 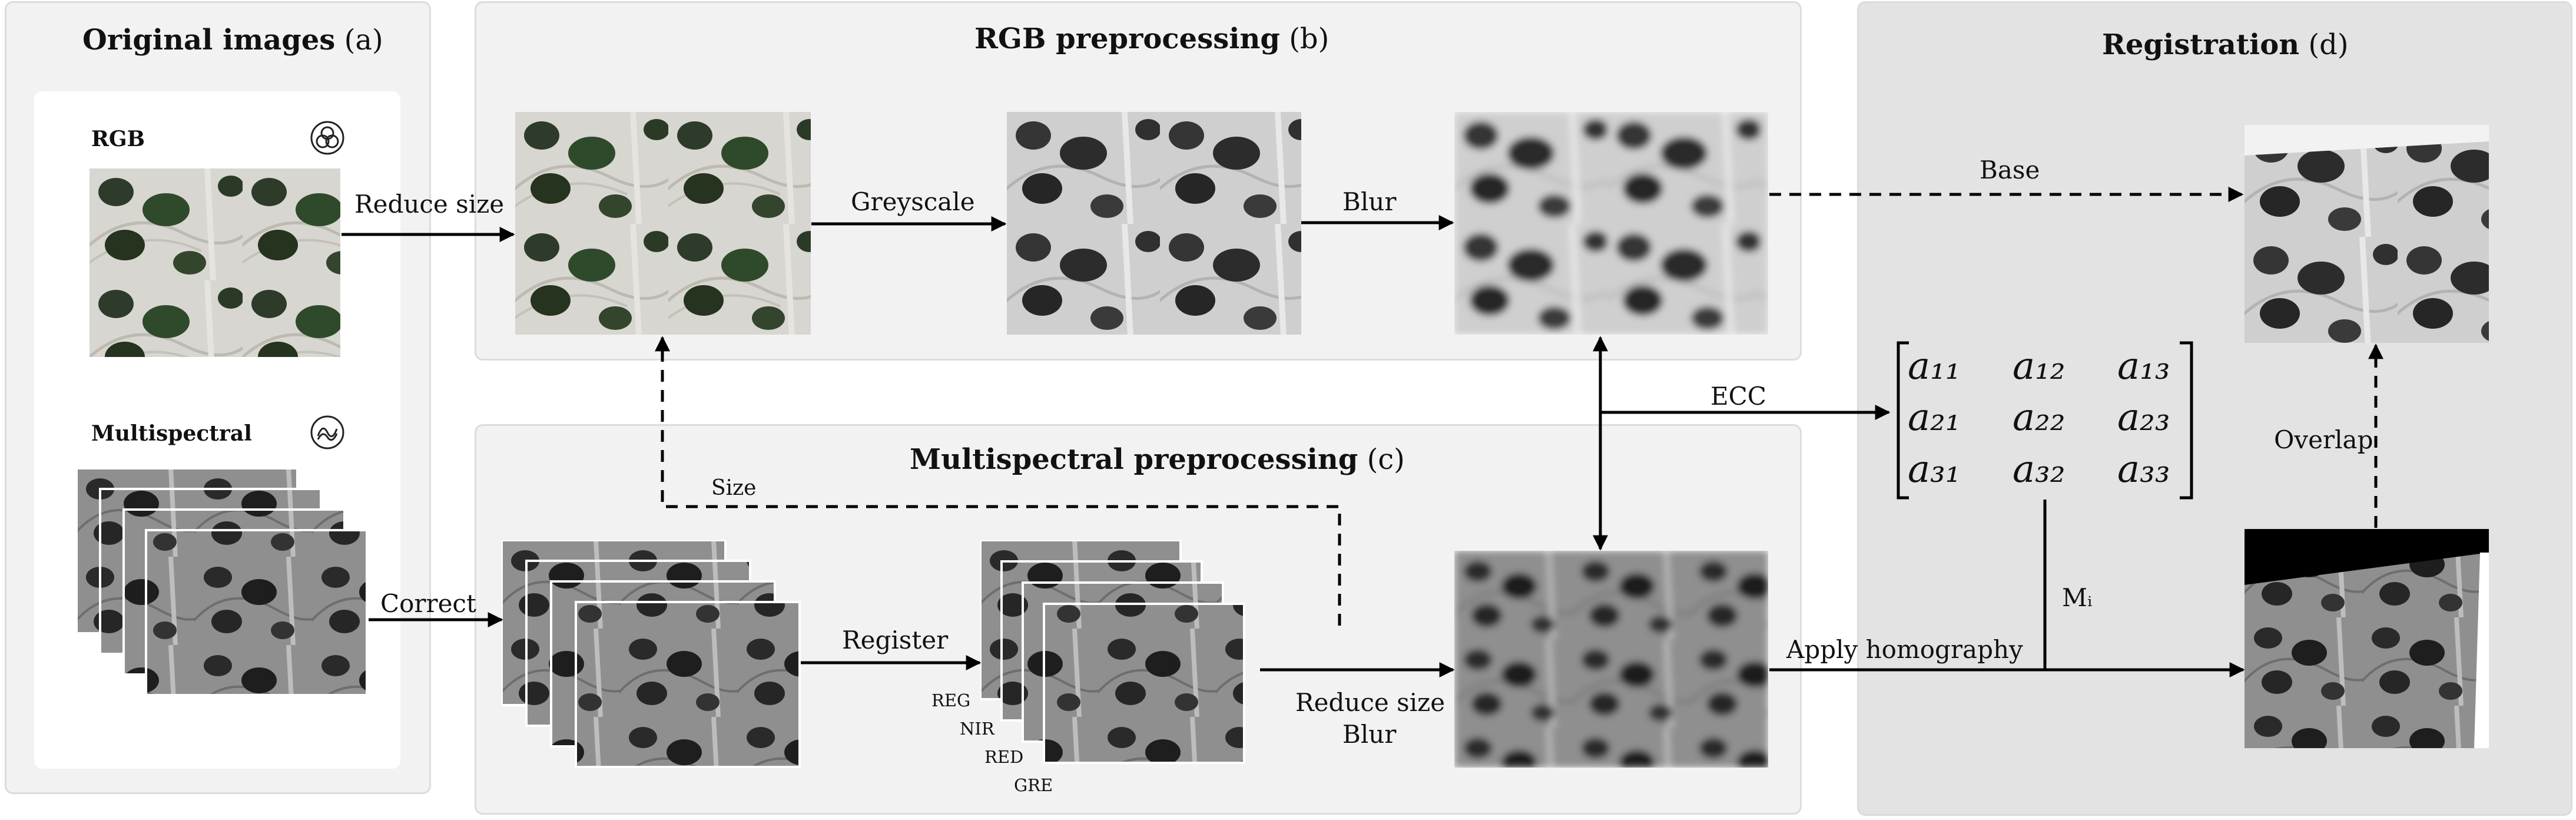 I want to click on title-original-tag: (a), so click(x=363, y=40).